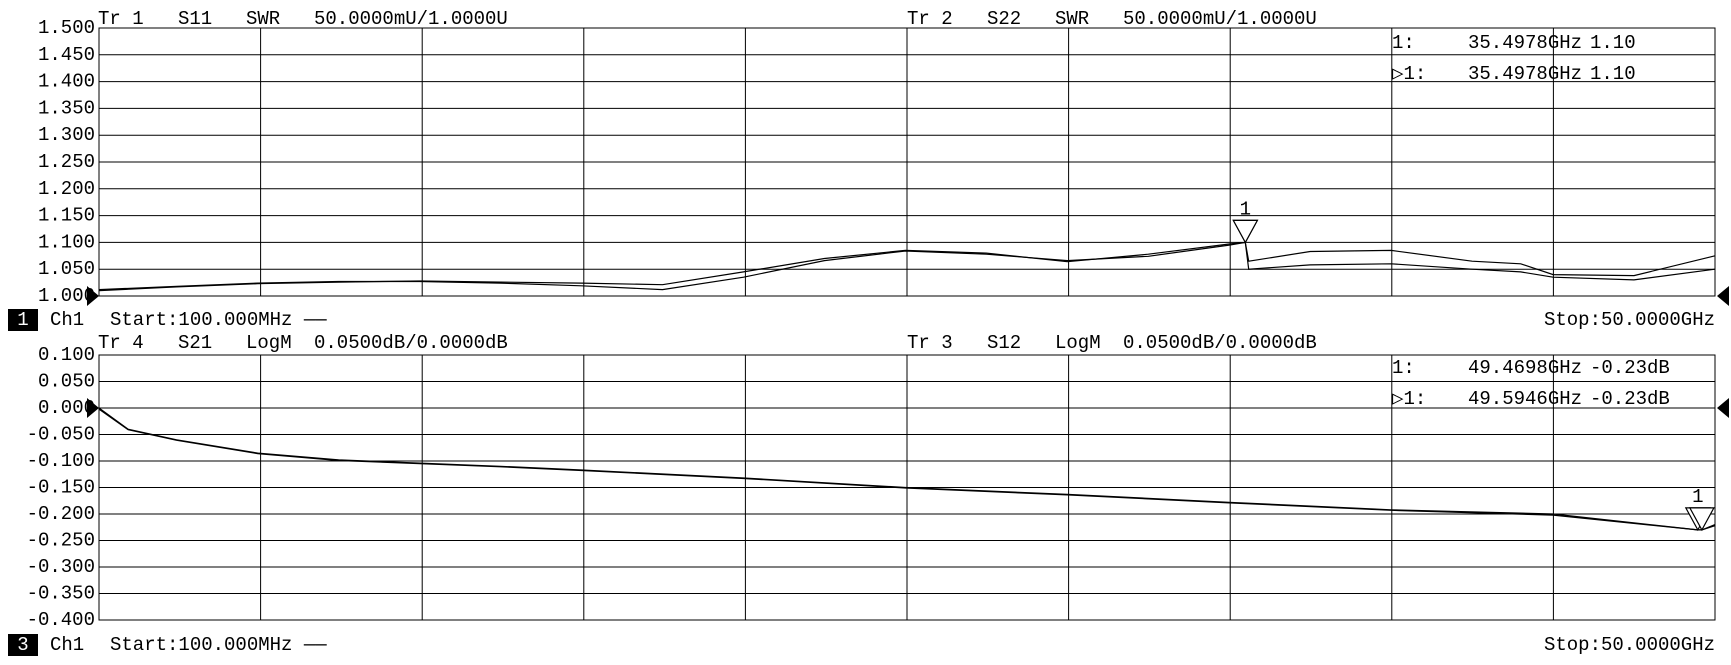 The image size is (1731, 665). Describe the element at coordinates (907, 266) in the screenshot. I see `trace-line` at that location.